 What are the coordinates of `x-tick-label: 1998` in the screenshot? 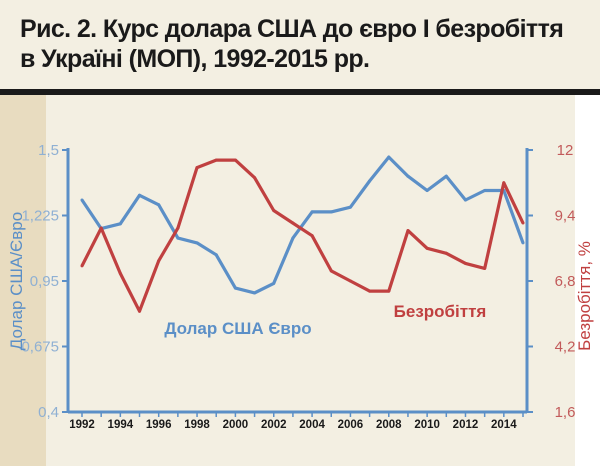 It's located at (197, 425).